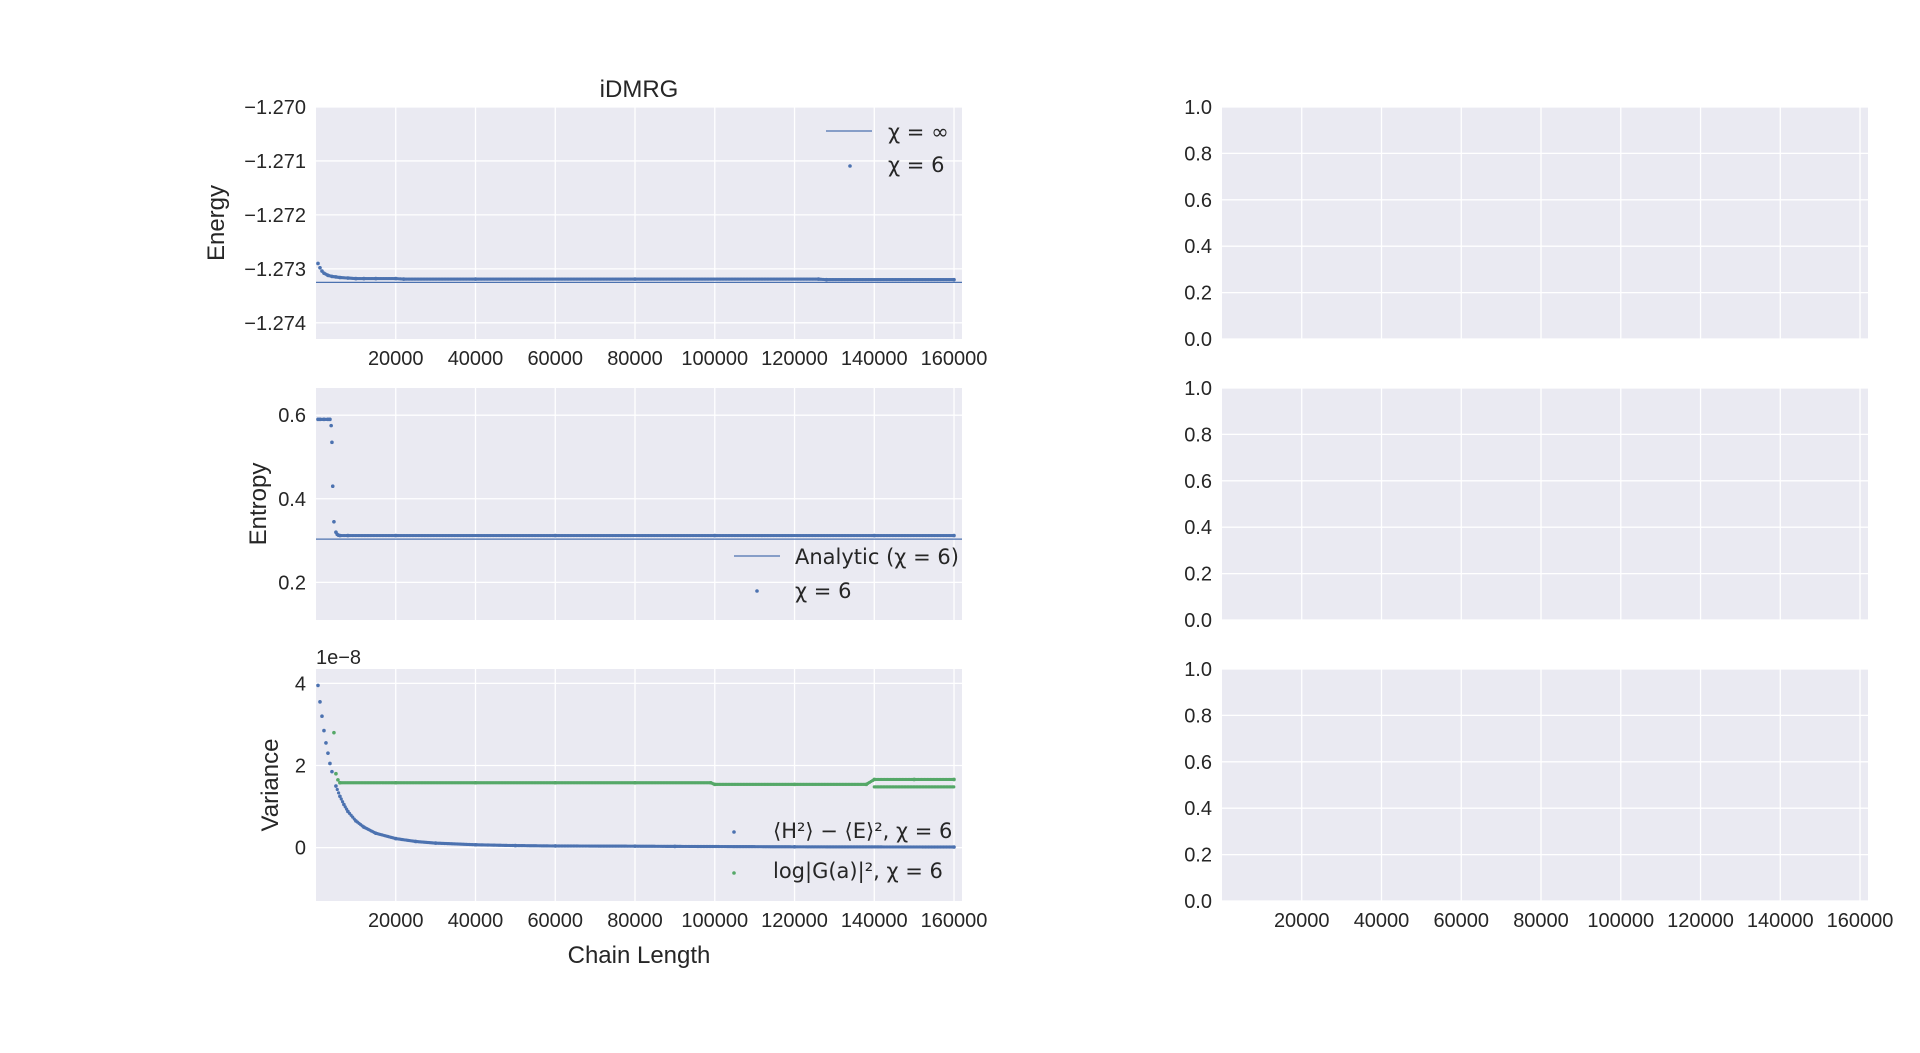 This screenshot has width=1920, height=1053. I want to click on x-tick-label: 160000, so click(1860, 921).